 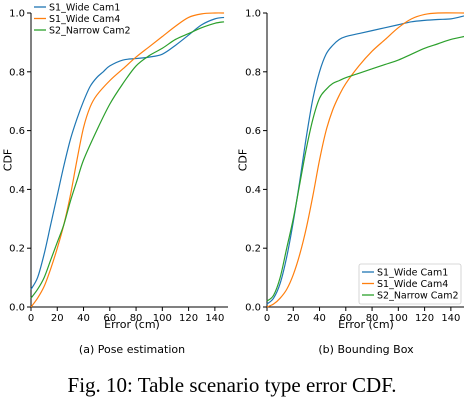 I want to click on subplot-caption: (b) Bounding Box, so click(x=366, y=349).